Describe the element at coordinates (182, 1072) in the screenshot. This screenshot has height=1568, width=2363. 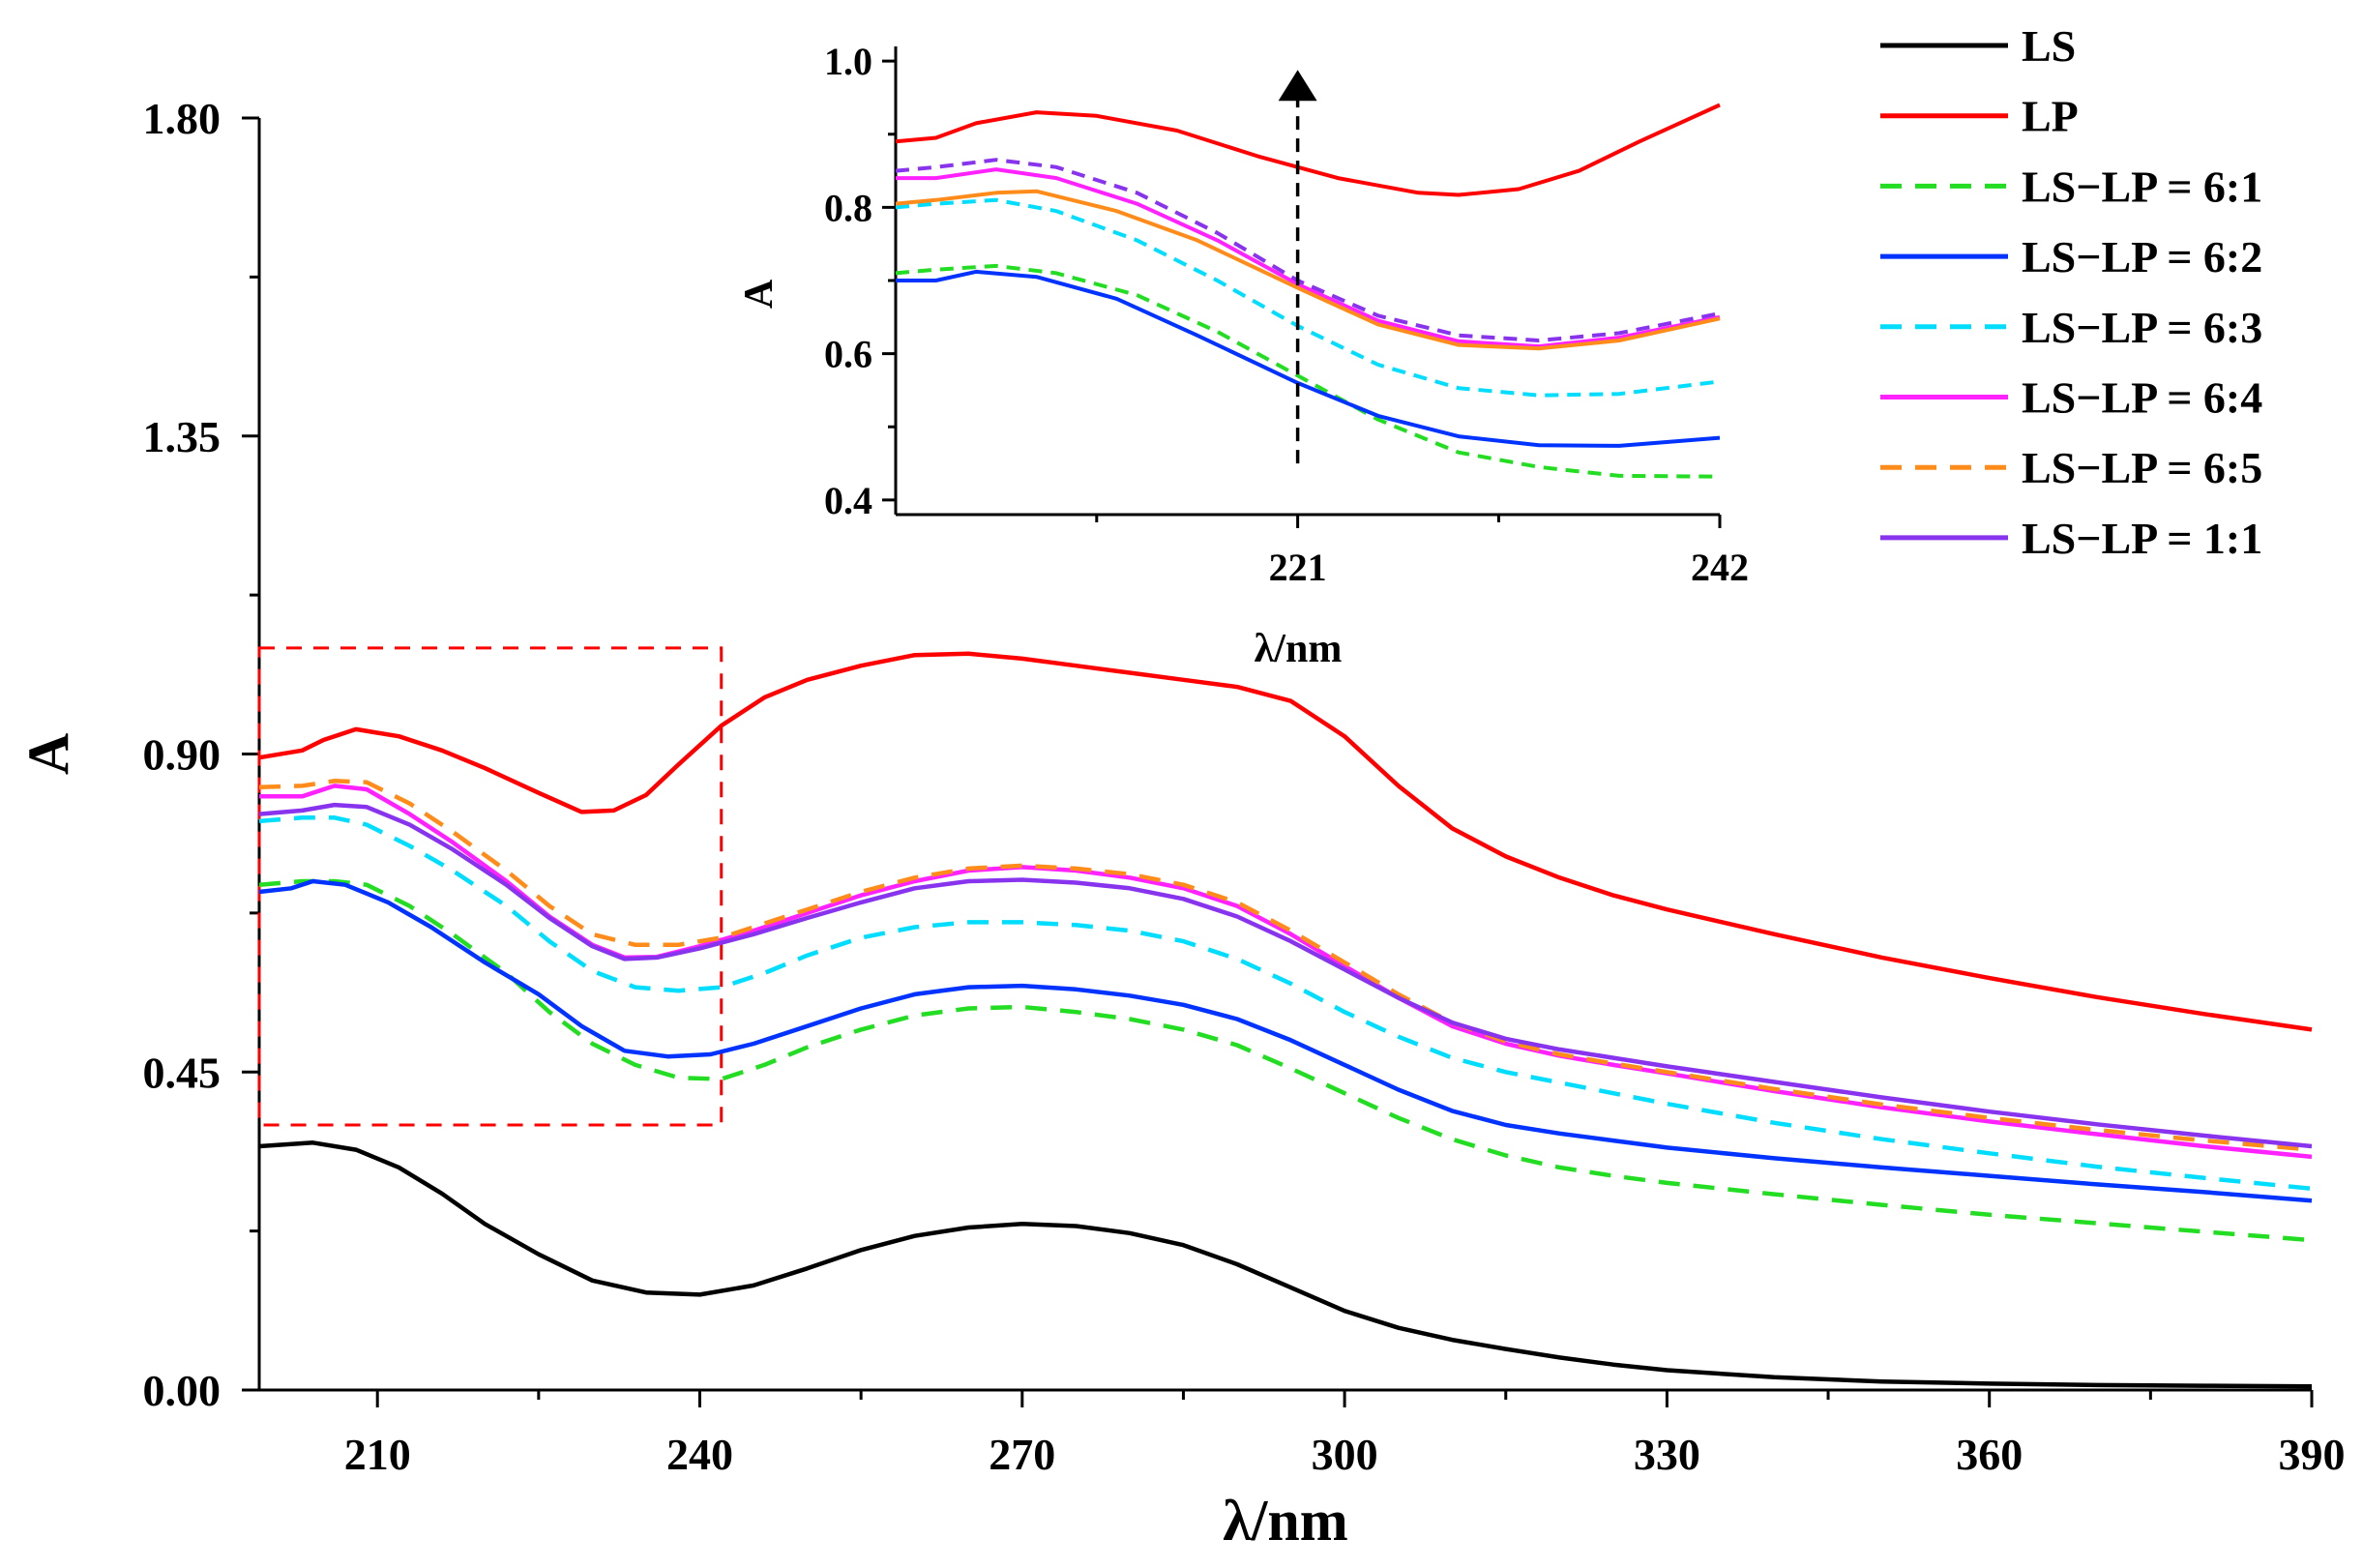
I see `y-tick-label: 0.45` at that location.